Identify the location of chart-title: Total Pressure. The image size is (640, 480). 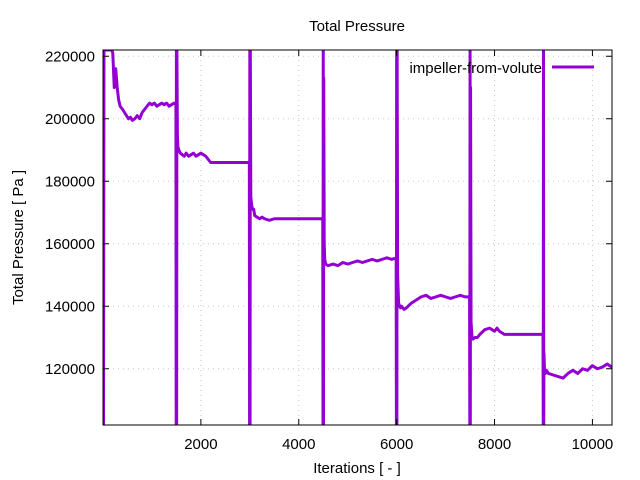
(357, 26).